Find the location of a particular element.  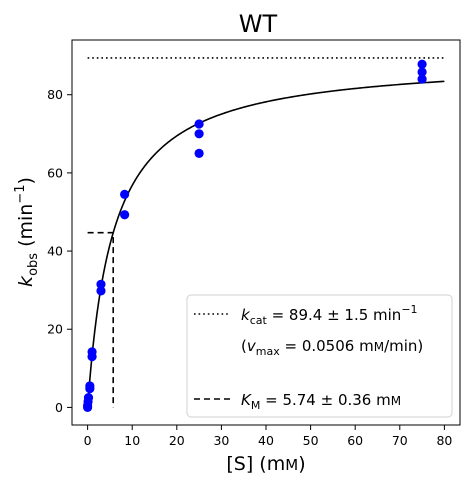

y-axis: 0 20 40 60 80 is located at coordinates (59, 251).